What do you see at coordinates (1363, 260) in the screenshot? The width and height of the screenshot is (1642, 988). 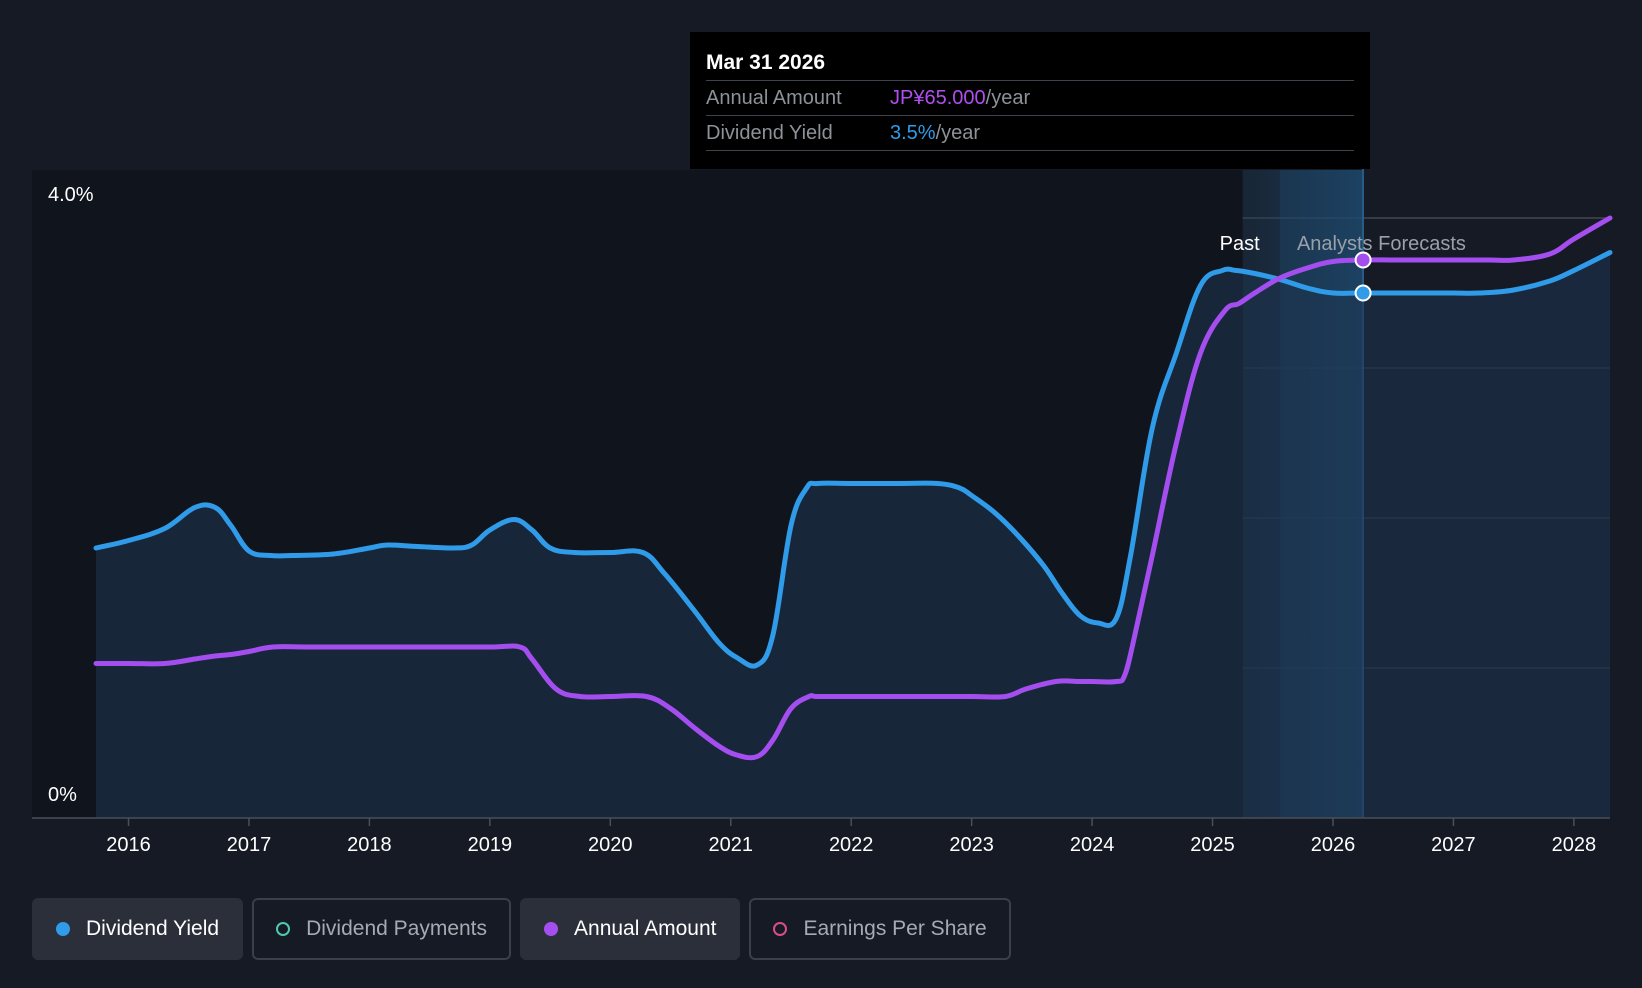 I see `annual-amount-marker` at bounding box center [1363, 260].